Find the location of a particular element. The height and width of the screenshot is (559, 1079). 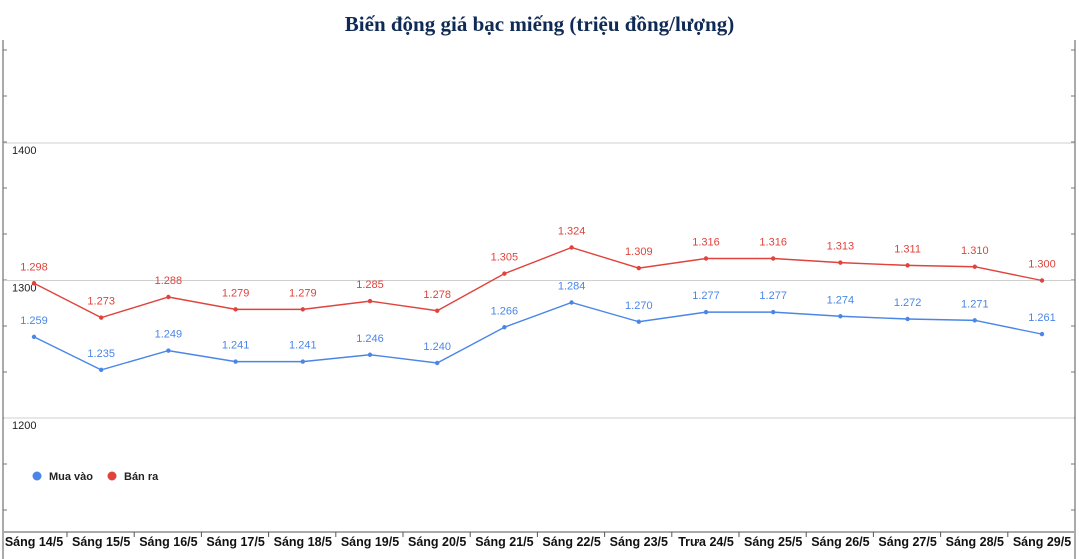

x-tick-label: Sáng 17/5 is located at coordinates (235, 542).